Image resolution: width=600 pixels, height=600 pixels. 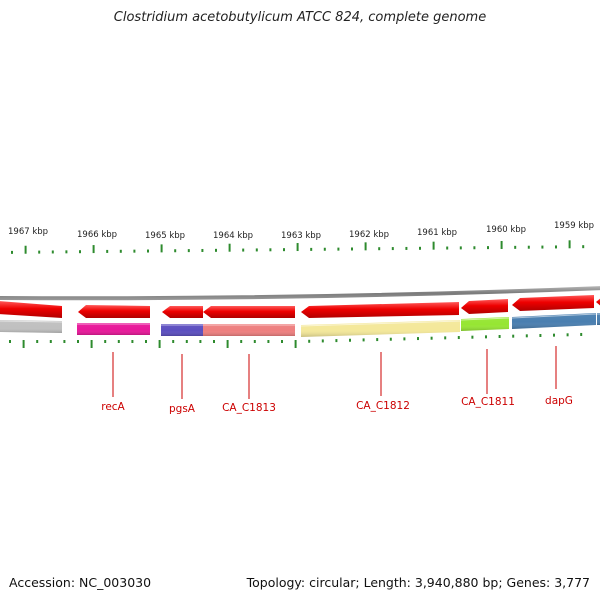 I want to click on gene-label: dapG, so click(x=559, y=401).